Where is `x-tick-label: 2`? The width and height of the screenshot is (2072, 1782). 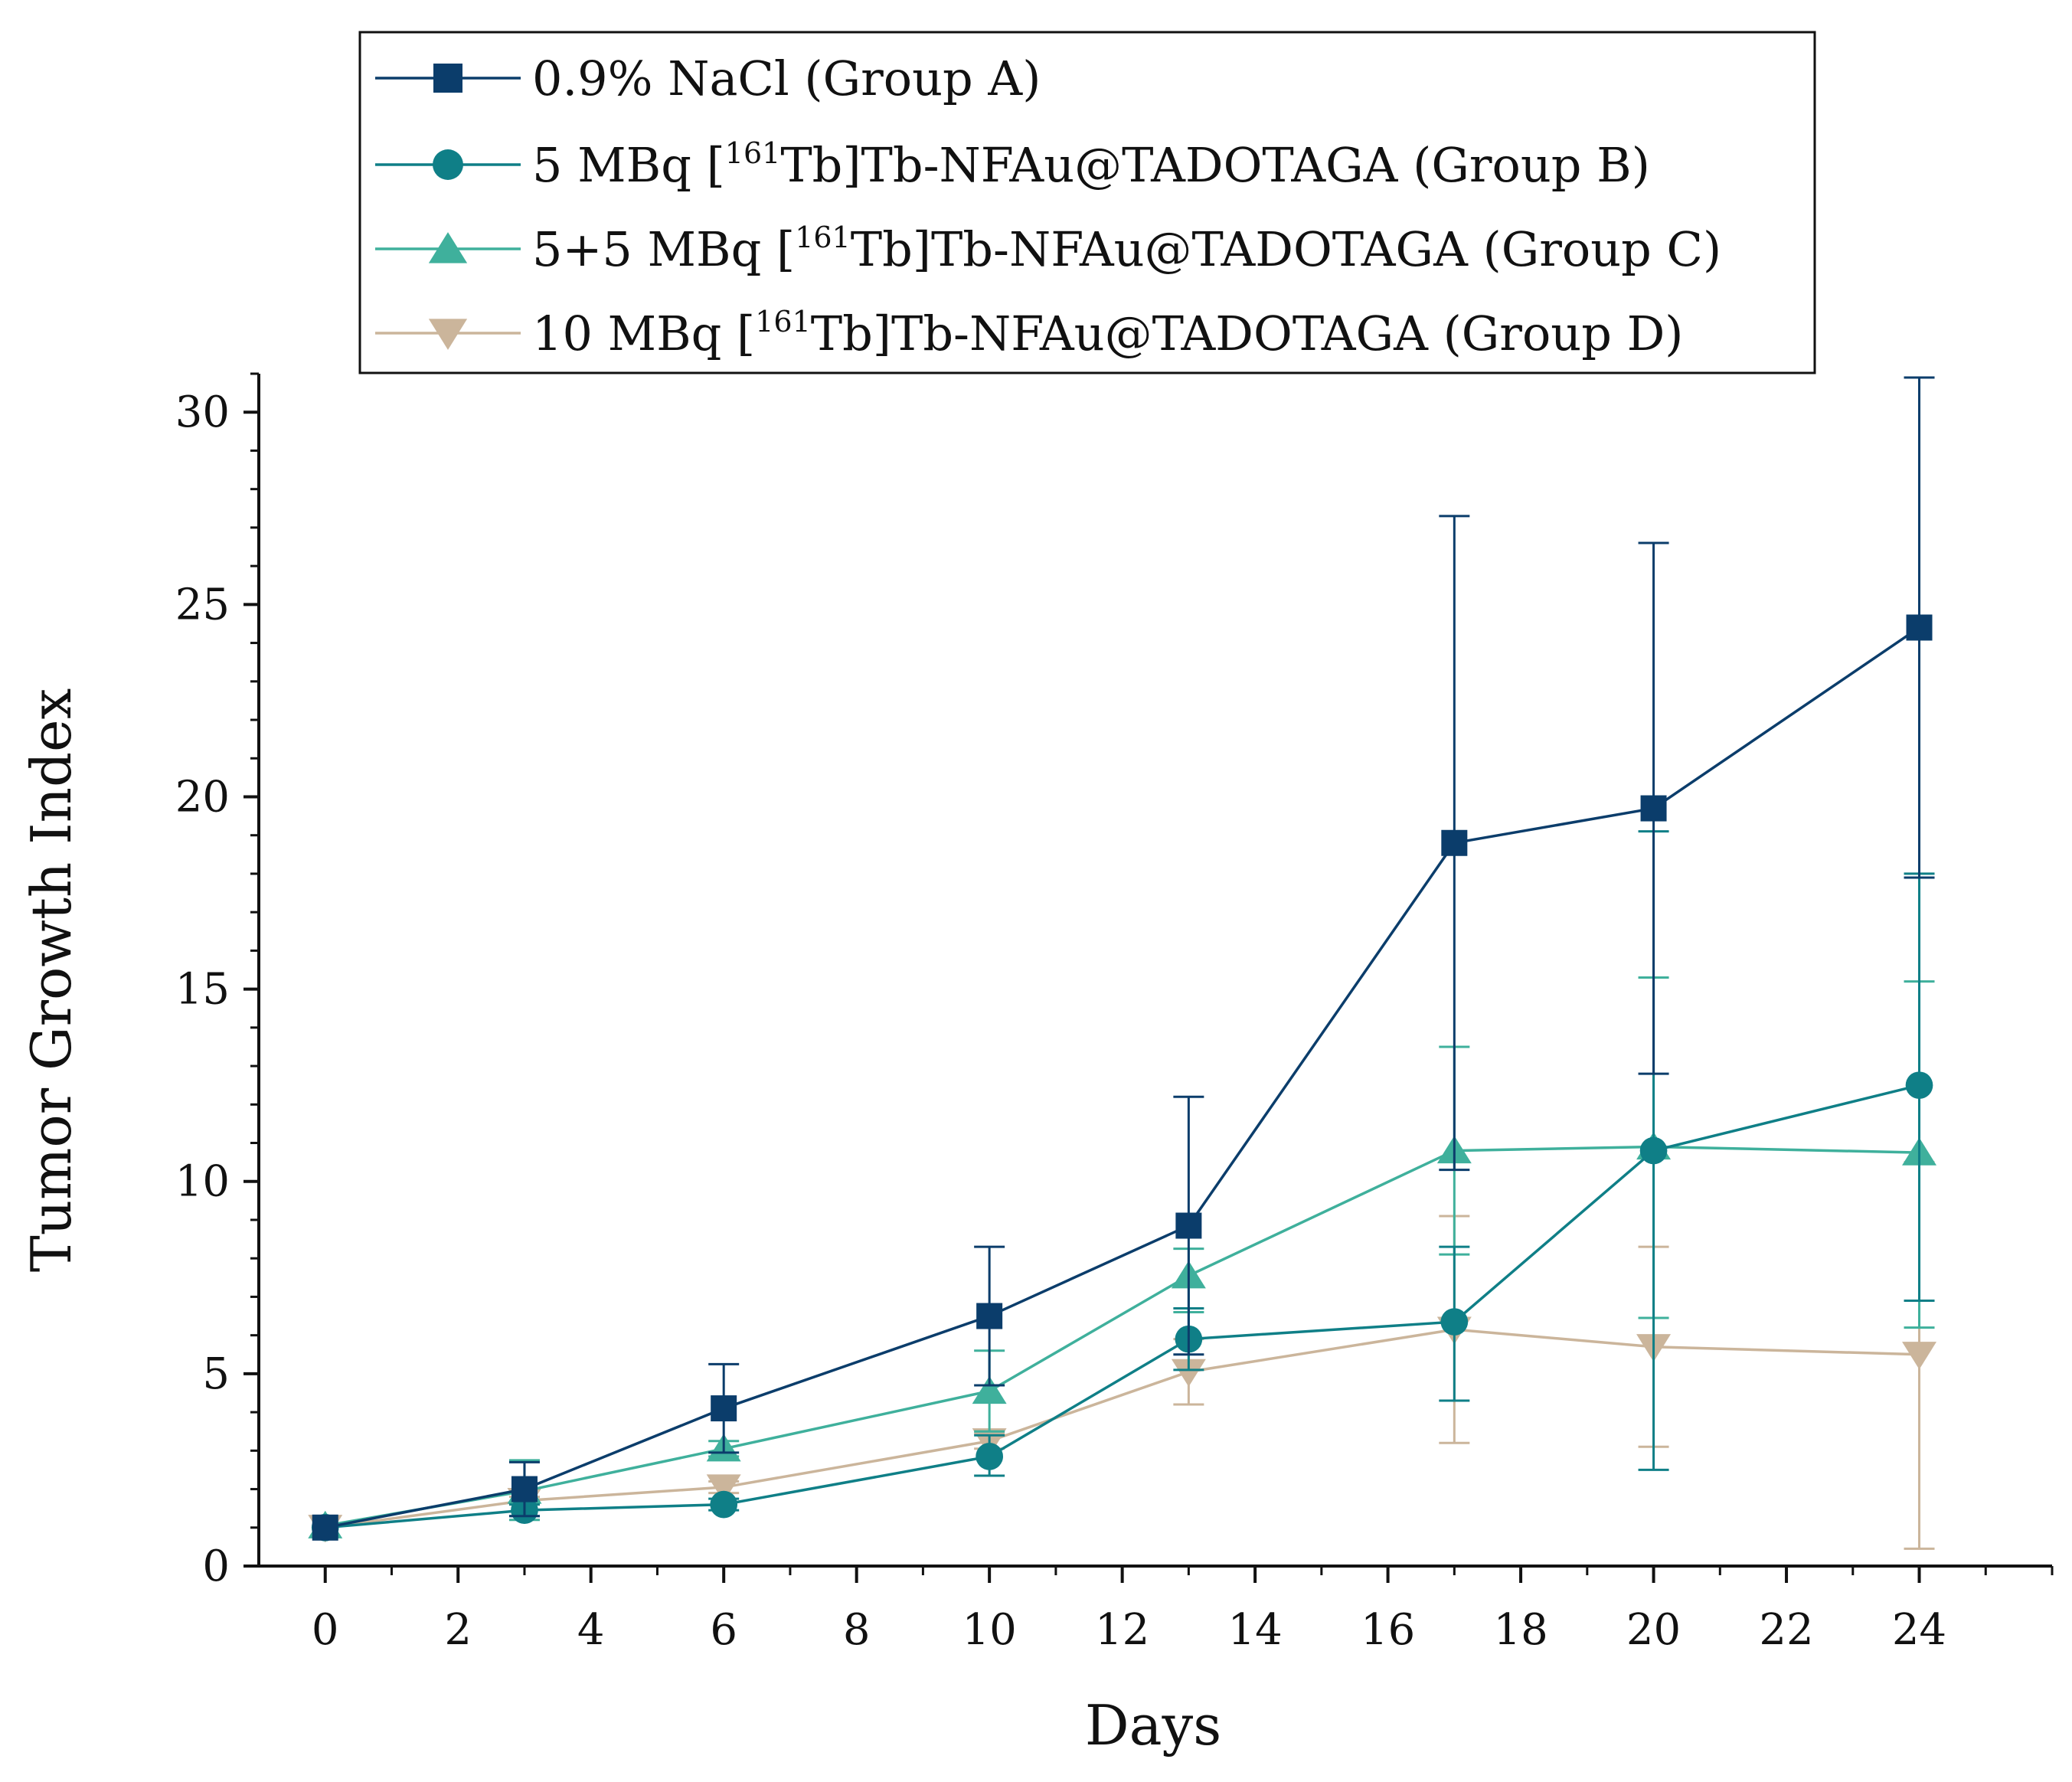
x-tick-label: 2 is located at coordinates (458, 1630).